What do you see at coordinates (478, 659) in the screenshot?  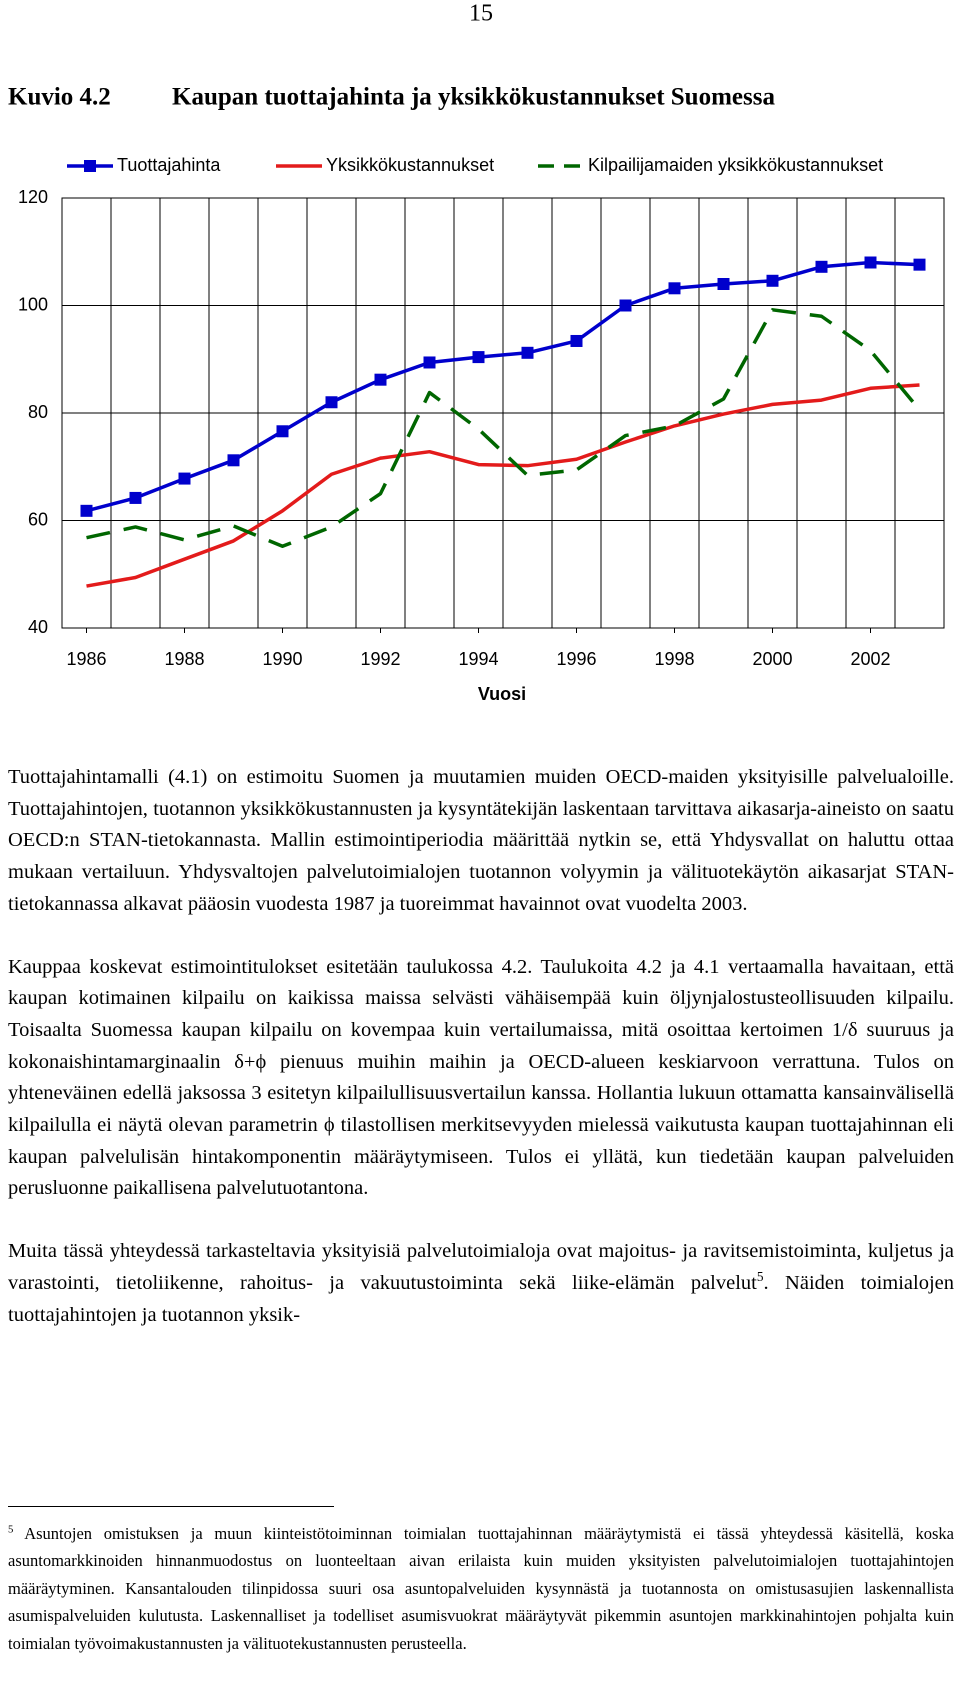 I see `x-tick-label: 1994` at bounding box center [478, 659].